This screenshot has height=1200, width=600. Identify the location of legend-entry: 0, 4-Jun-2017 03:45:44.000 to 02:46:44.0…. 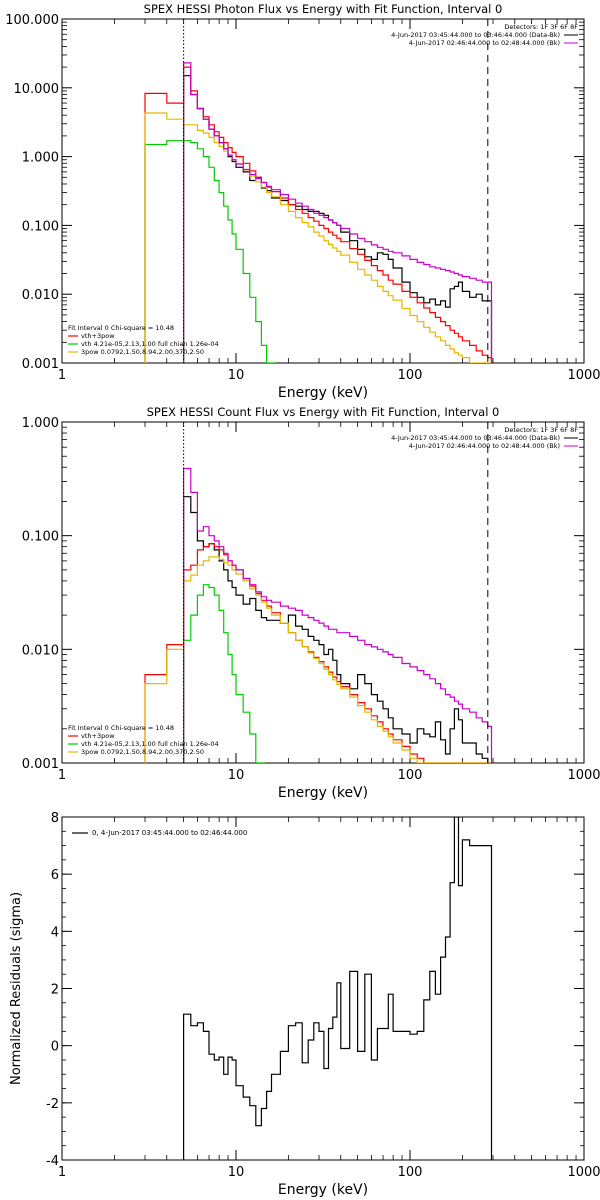
(169, 833).